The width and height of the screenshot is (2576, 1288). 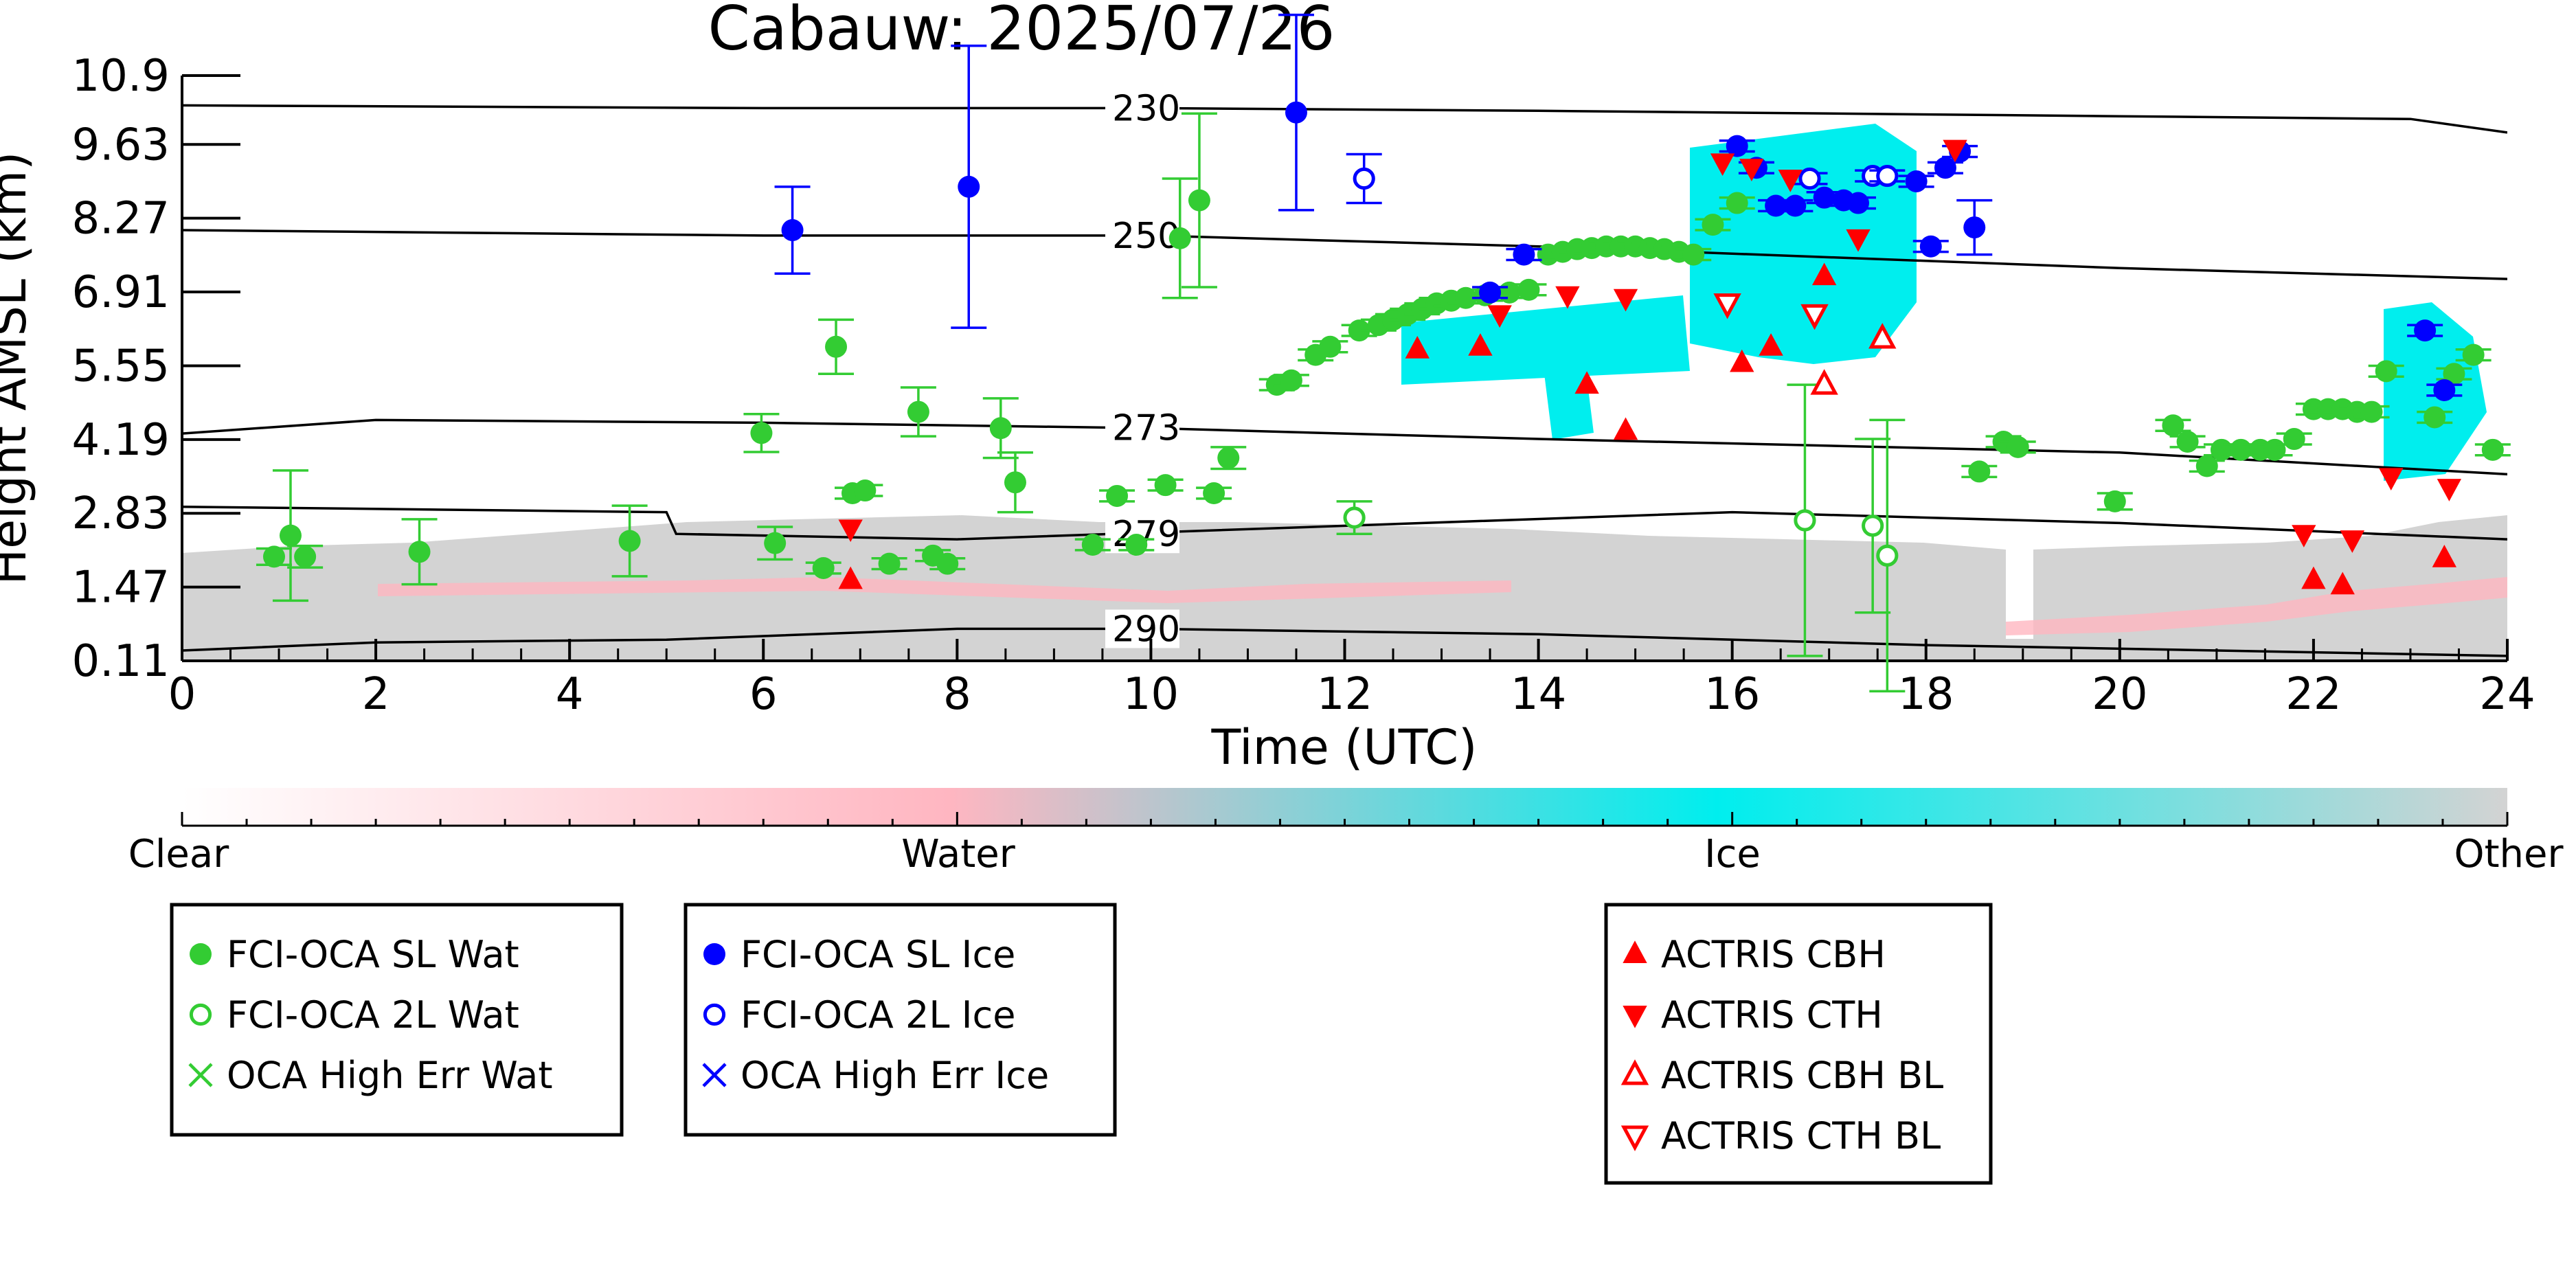 What do you see at coordinates (714, 1075) in the screenshot?
I see `legend-marker-oca-high-err-ice` at bounding box center [714, 1075].